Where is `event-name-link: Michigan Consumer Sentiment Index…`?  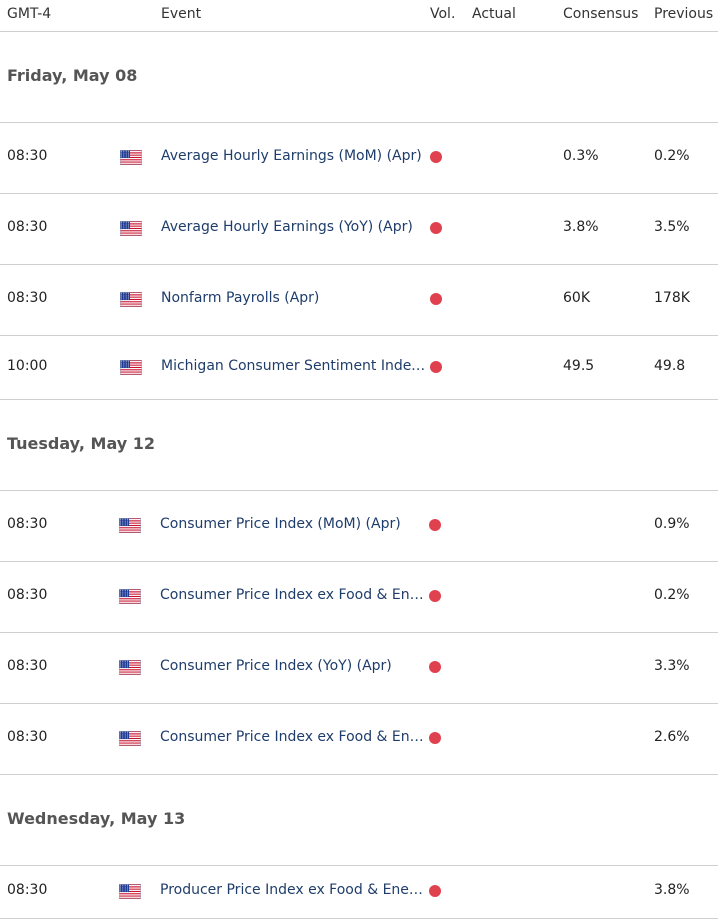
event-name-link: Michigan Consumer Sentiment Index… is located at coordinates (295, 365).